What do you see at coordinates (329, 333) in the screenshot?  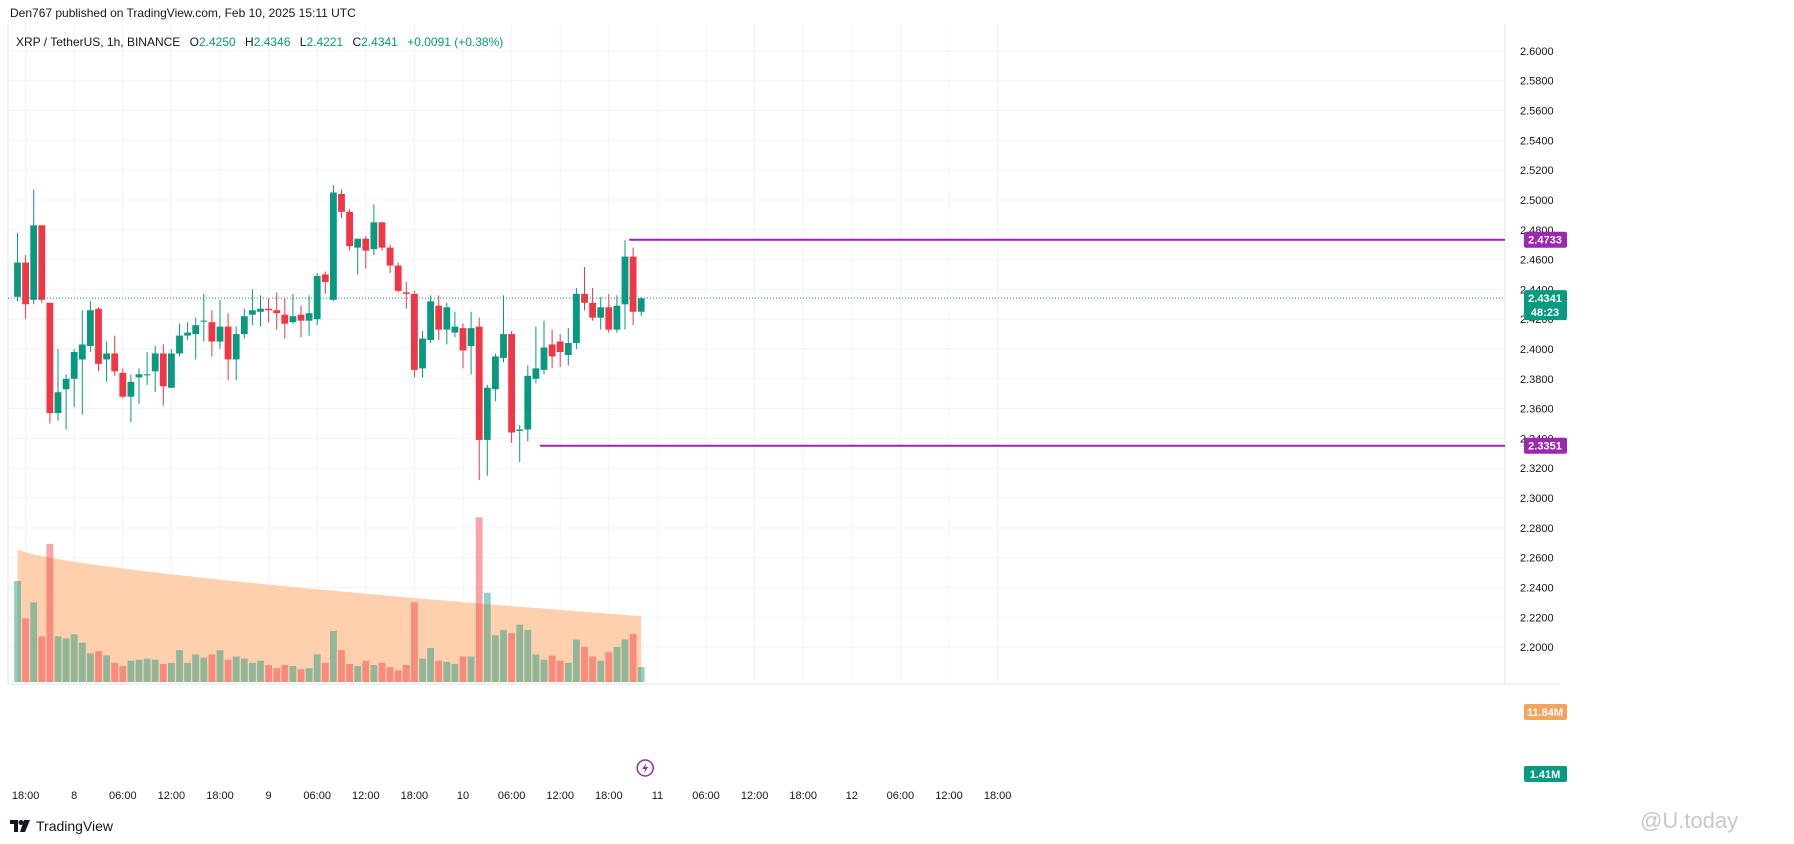 I see `candlesticks` at bounding box center [329, 333].